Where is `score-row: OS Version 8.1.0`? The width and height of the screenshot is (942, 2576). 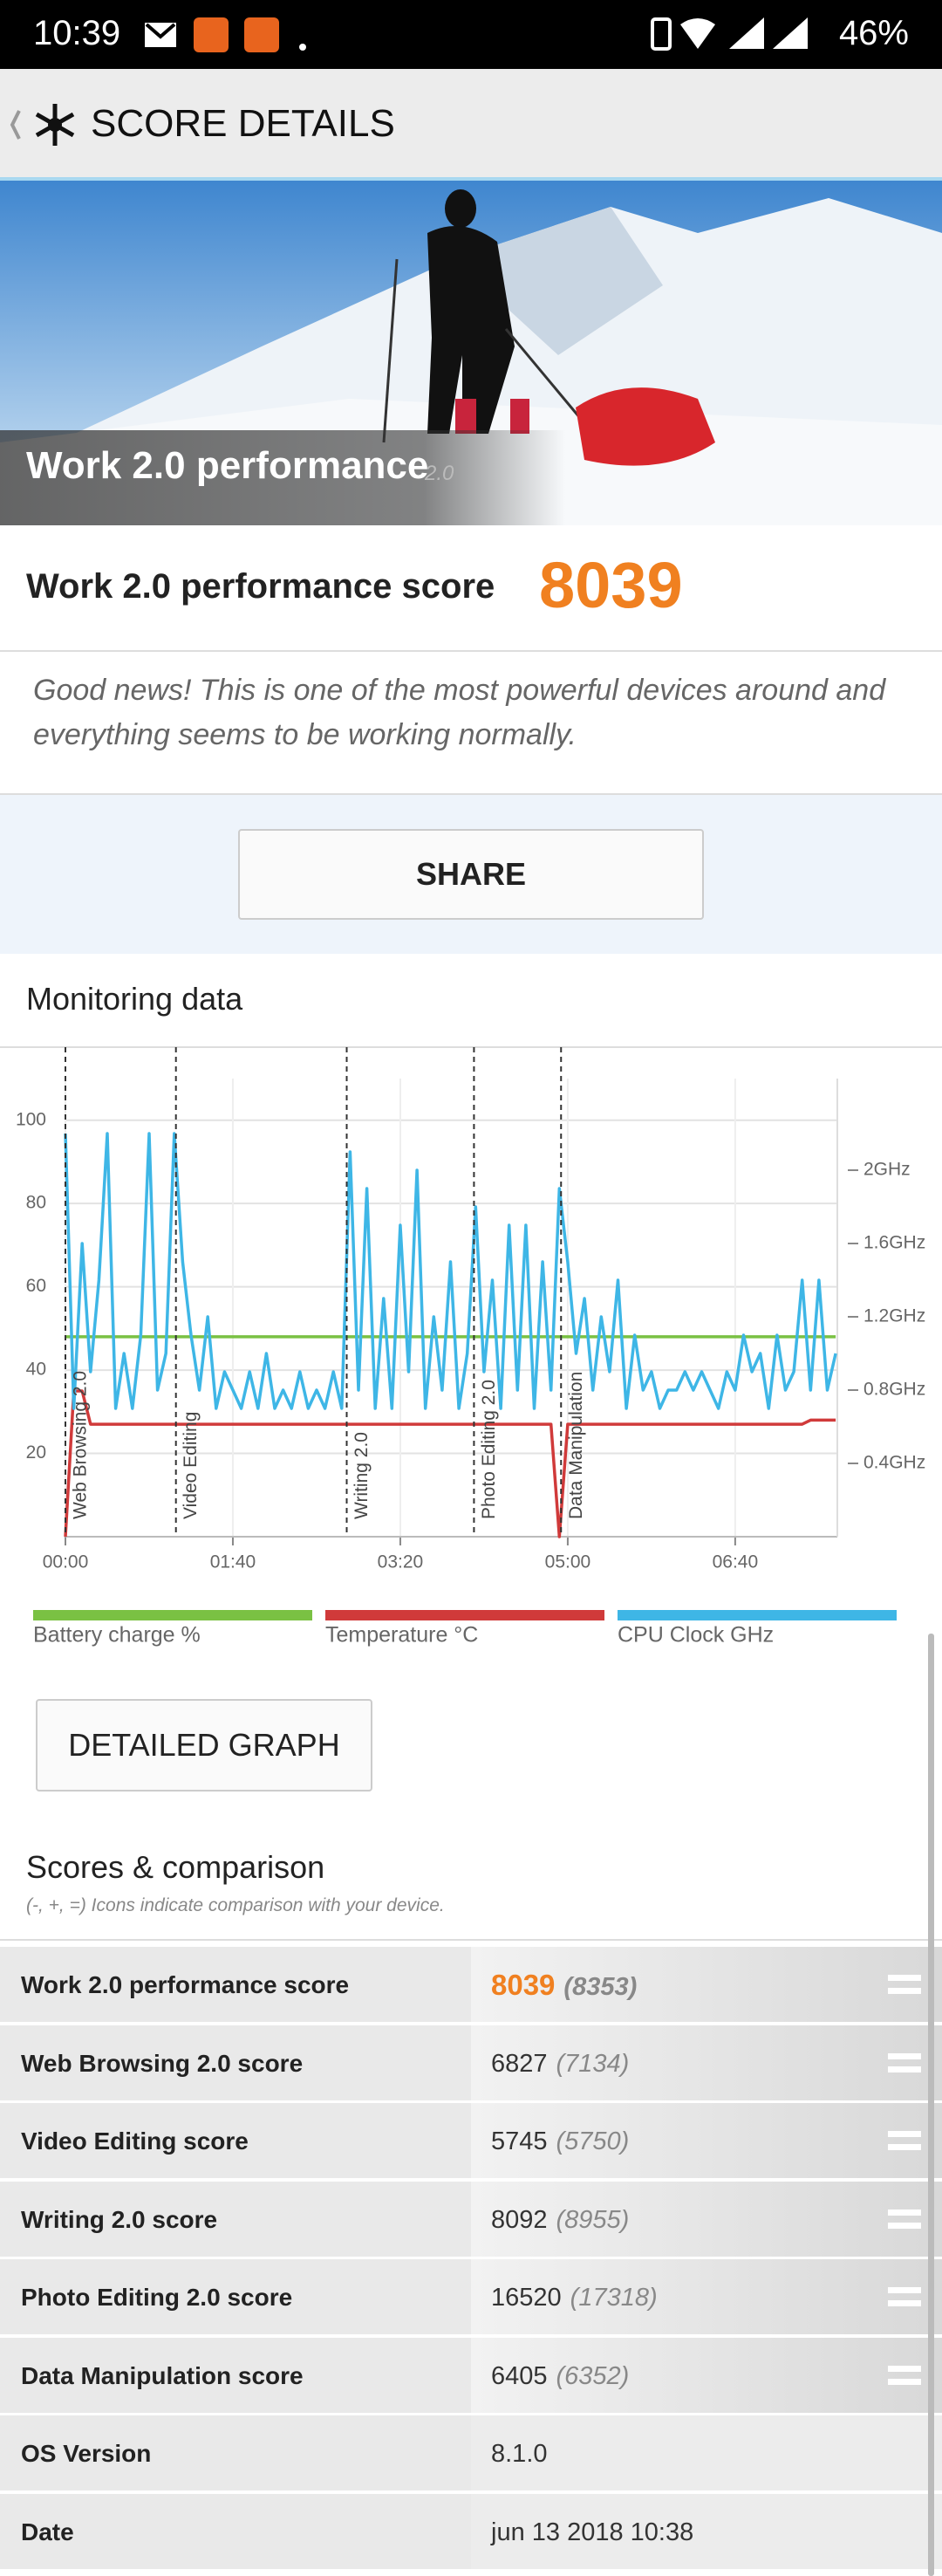 score-row: OS Version 8.1.0 is located at coordinates (471, 2452).